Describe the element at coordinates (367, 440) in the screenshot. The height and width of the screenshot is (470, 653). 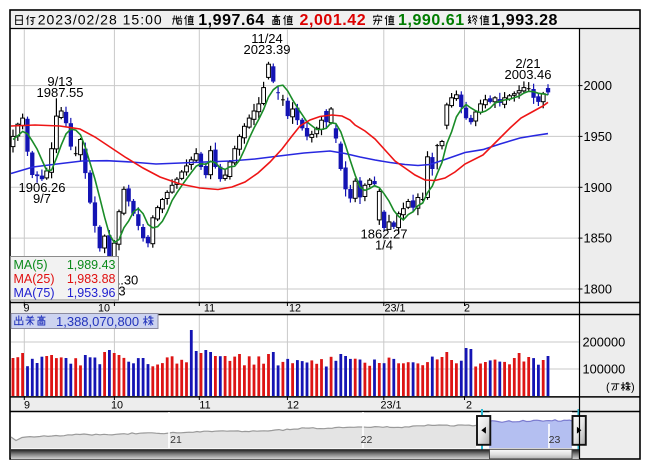
I see `svg-text: 22` at that location.